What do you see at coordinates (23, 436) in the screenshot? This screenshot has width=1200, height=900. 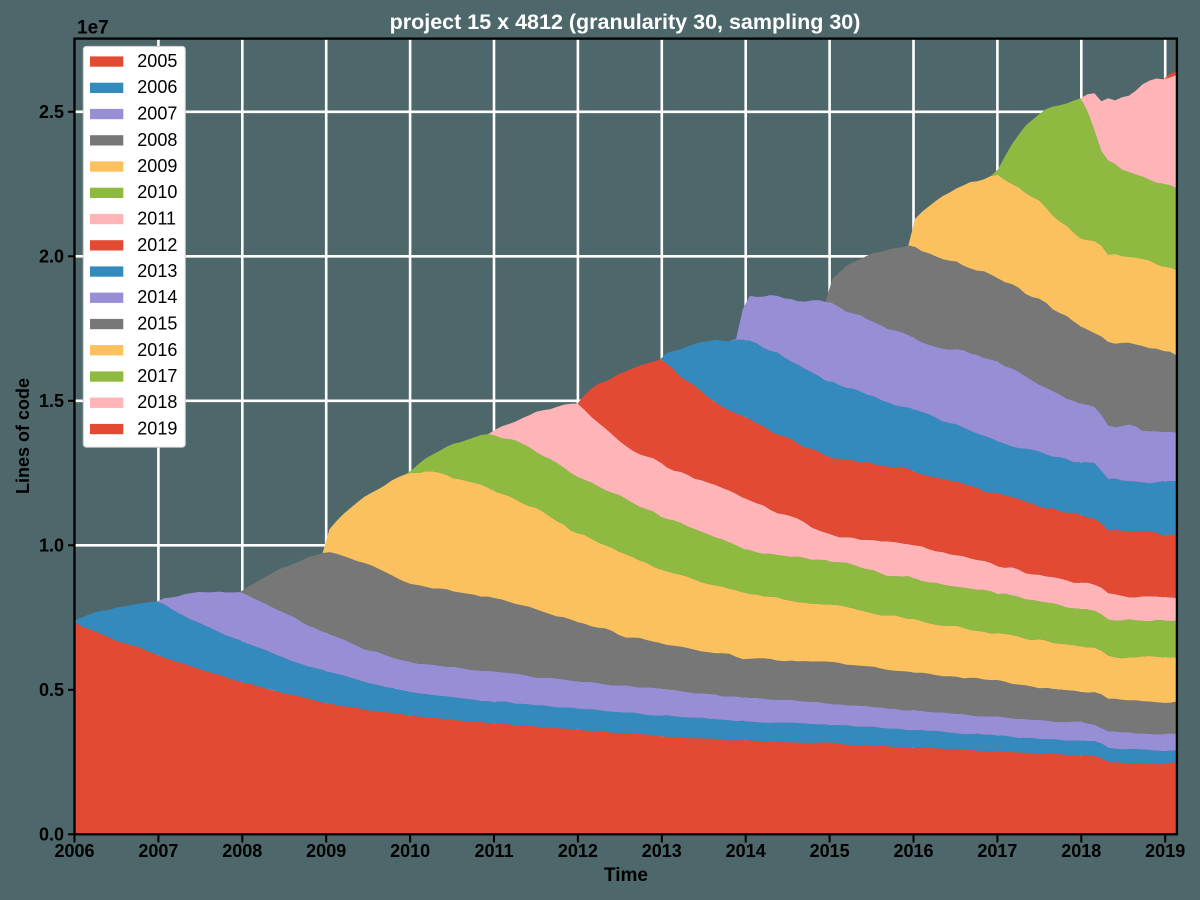 I see `svg-text: Lines of code` at bounding box center [23, 436].